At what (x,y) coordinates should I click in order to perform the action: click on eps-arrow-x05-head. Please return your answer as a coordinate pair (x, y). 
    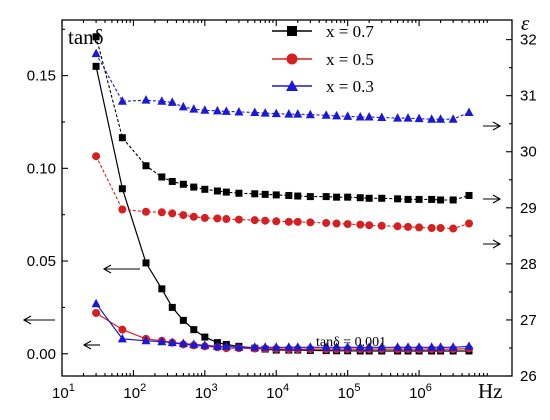
    Looking at the image, I should click on (497, 244).